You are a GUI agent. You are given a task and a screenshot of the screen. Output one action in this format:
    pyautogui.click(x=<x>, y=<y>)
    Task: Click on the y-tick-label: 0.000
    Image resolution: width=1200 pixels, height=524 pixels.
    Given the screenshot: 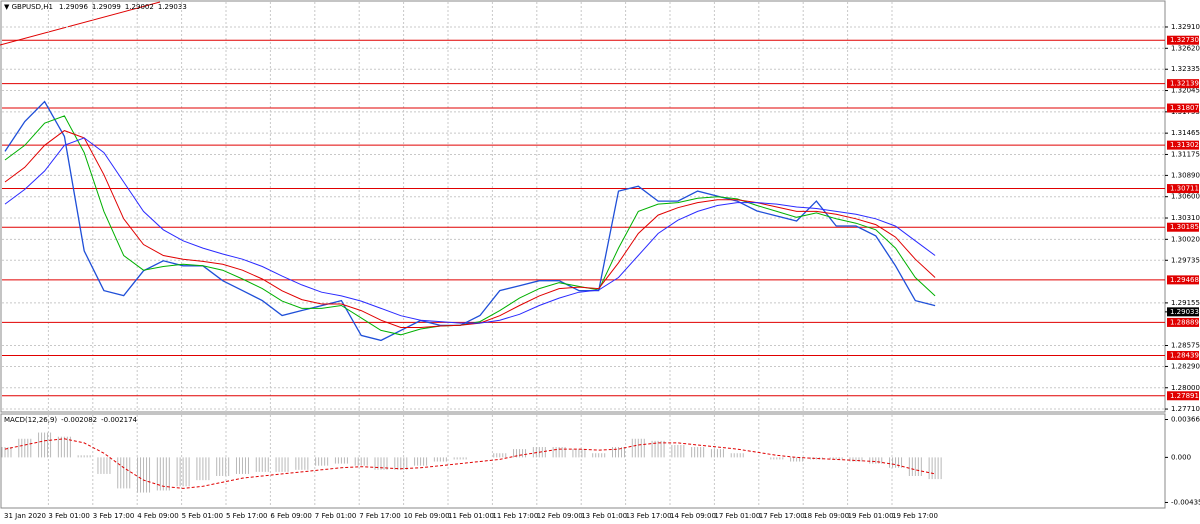 What is the action you would take?
    pyautogui.click(x=1181, y=457)
    